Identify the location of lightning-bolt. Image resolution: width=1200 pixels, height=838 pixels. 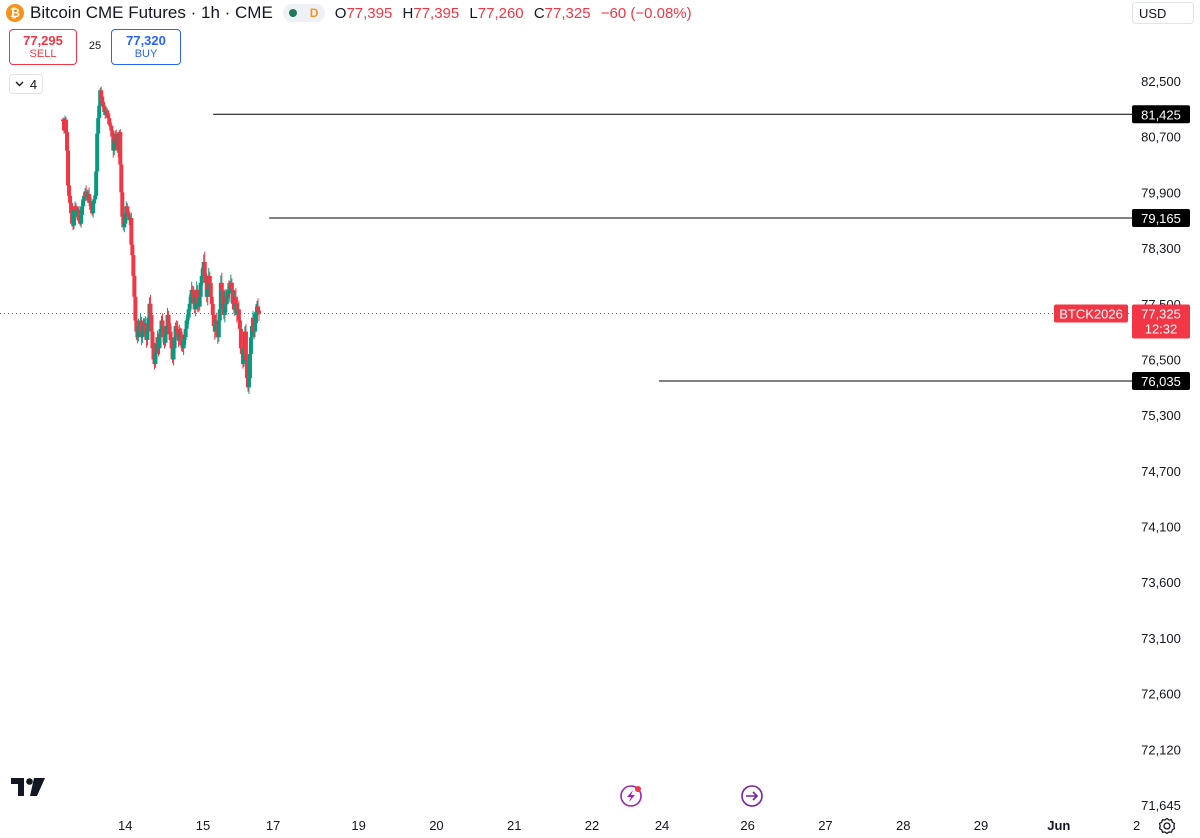
(631, 796).